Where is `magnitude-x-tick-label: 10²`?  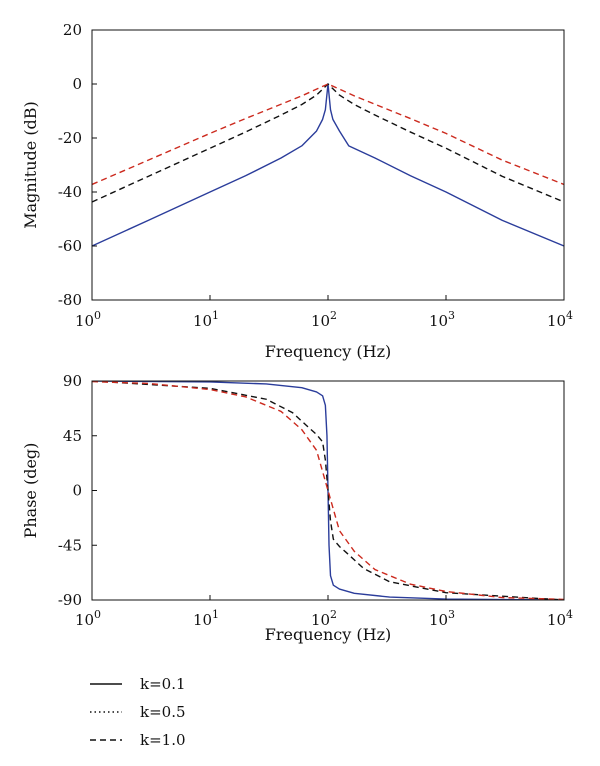 magnitude-x-tick-label: 10² is located at coordinates (324, 319).